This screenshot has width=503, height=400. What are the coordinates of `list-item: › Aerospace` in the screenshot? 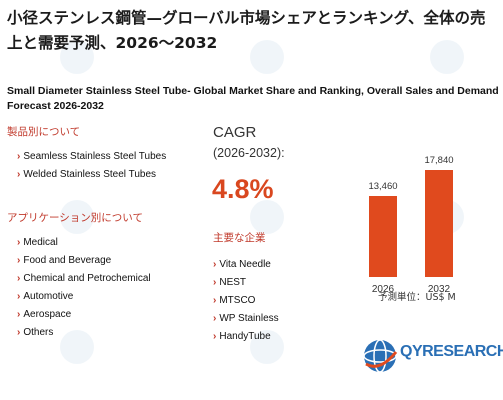 It's located at (44, 314).